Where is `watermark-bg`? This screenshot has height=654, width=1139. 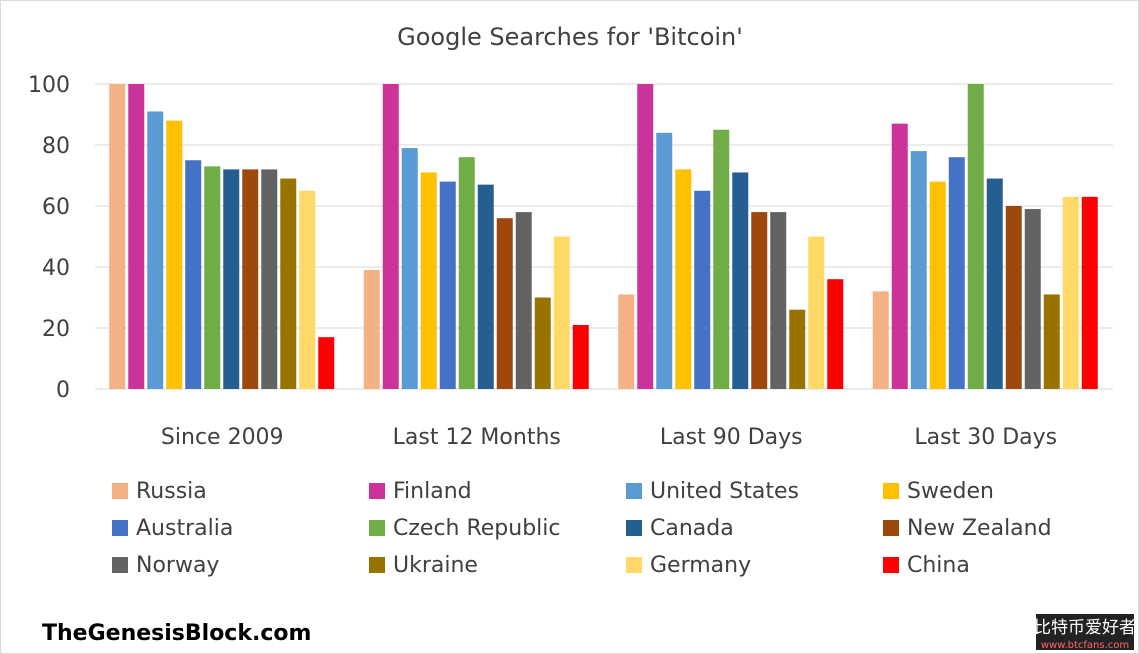 watermark-bg is located at coordinates (1085, 632).